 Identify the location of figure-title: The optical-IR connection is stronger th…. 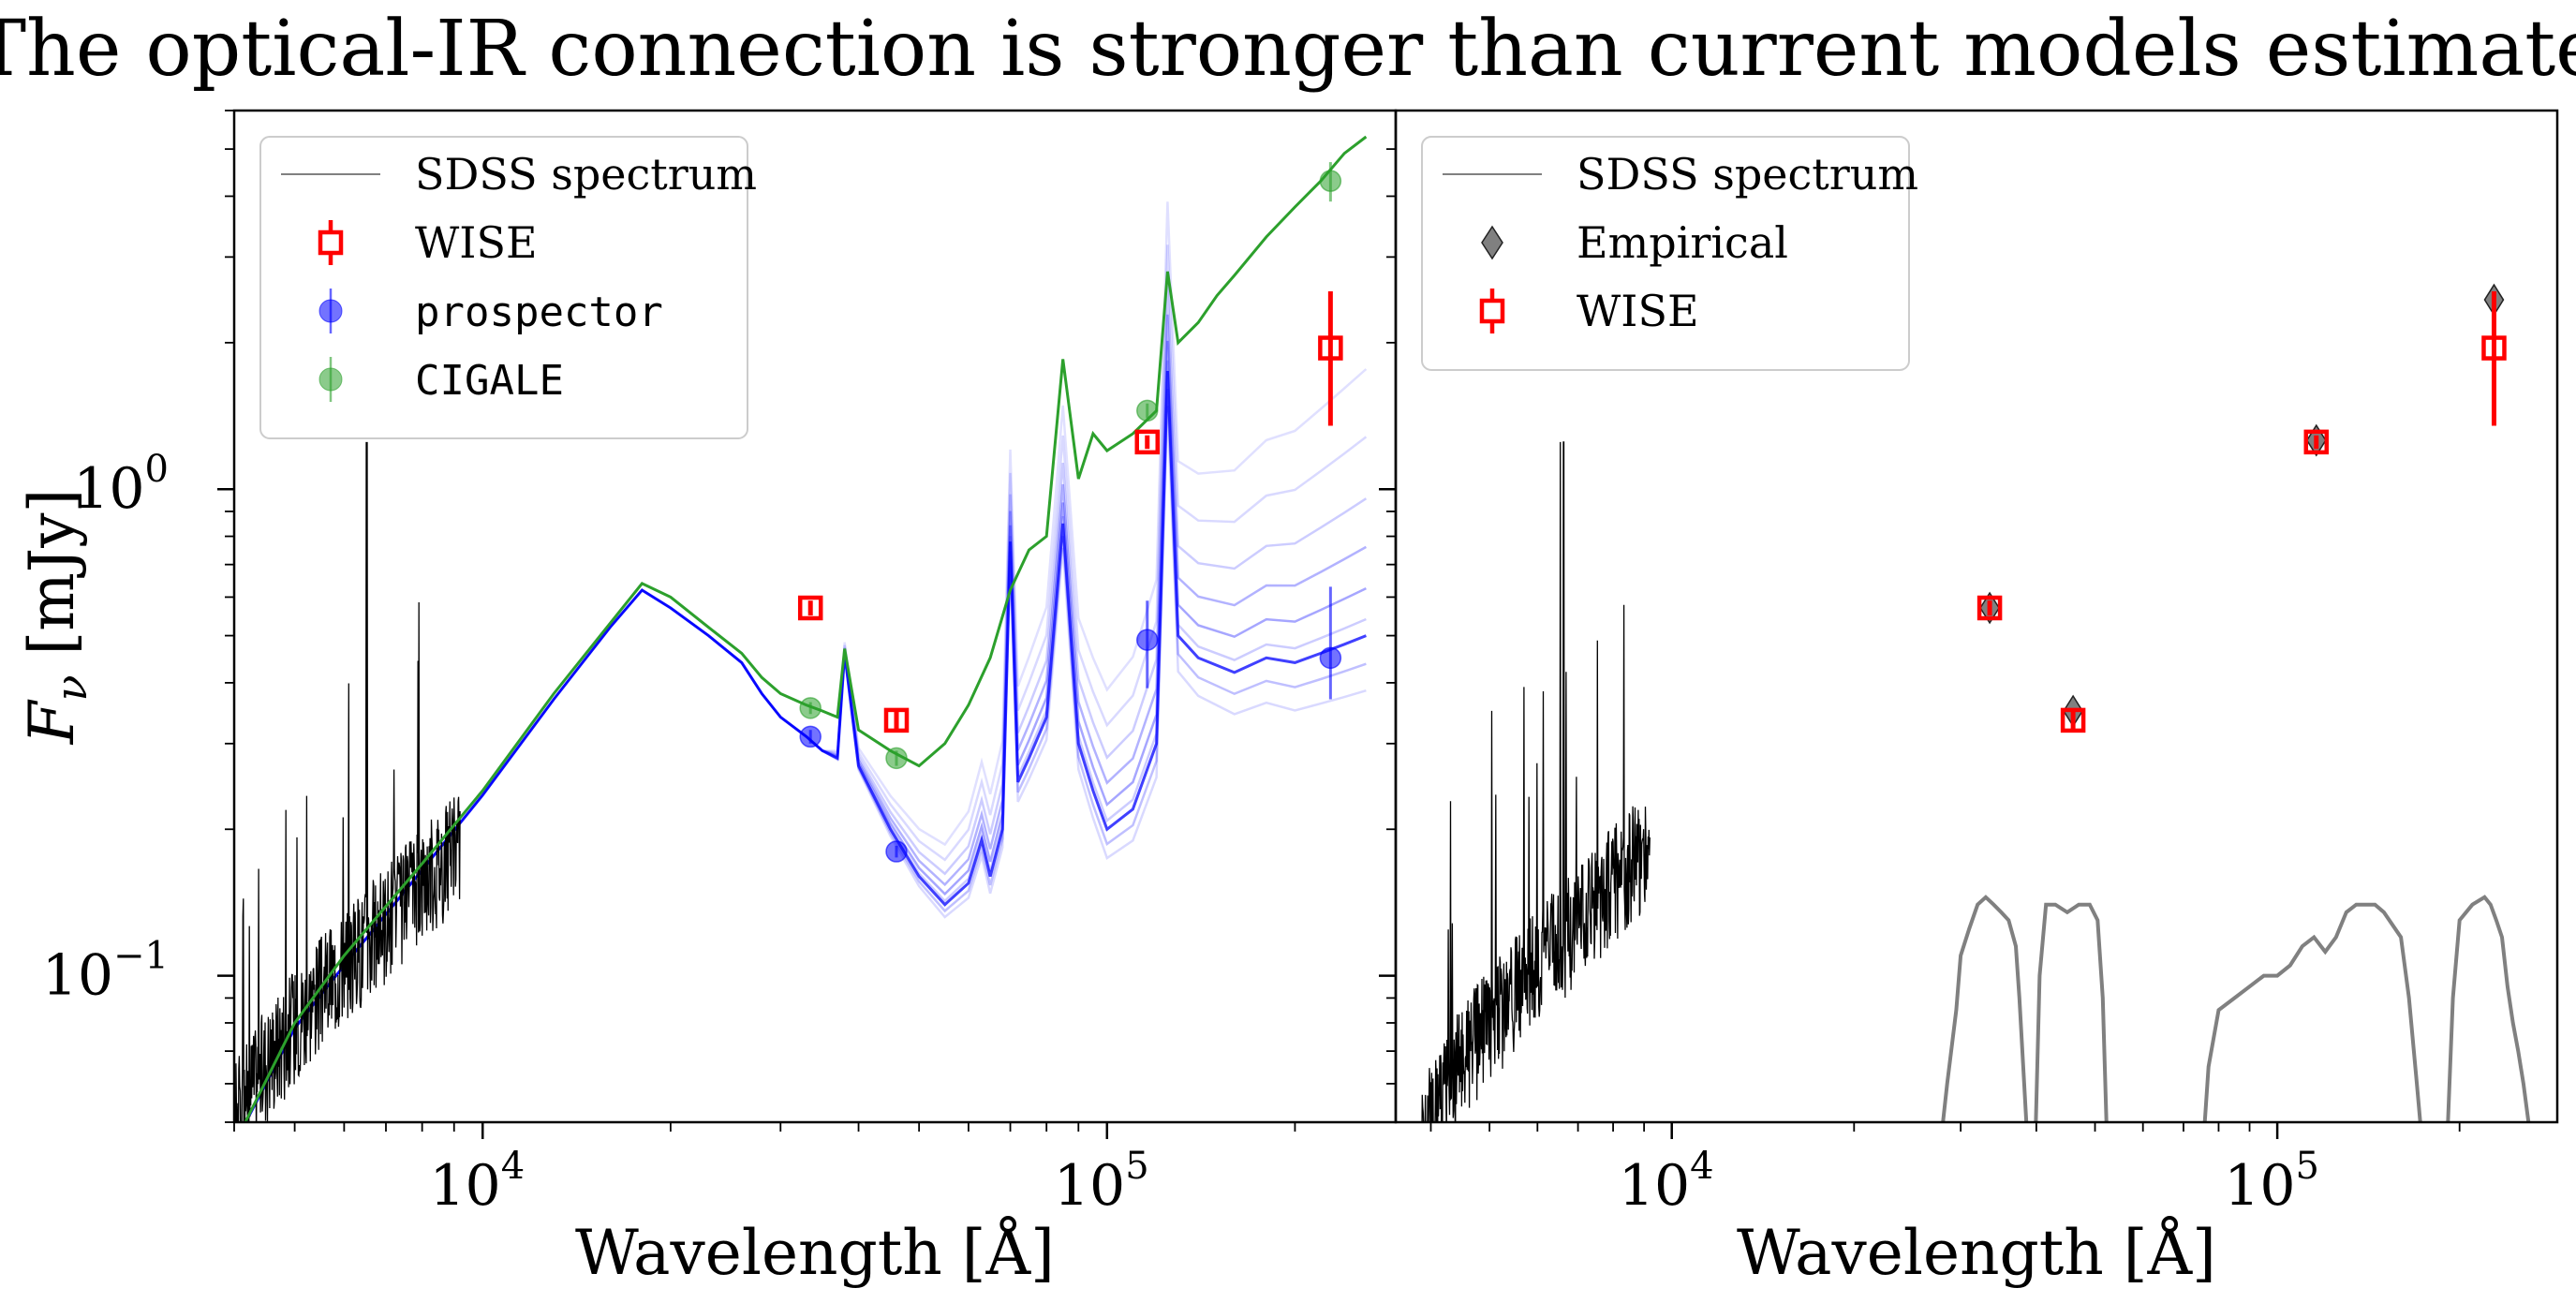
(1288, 50).